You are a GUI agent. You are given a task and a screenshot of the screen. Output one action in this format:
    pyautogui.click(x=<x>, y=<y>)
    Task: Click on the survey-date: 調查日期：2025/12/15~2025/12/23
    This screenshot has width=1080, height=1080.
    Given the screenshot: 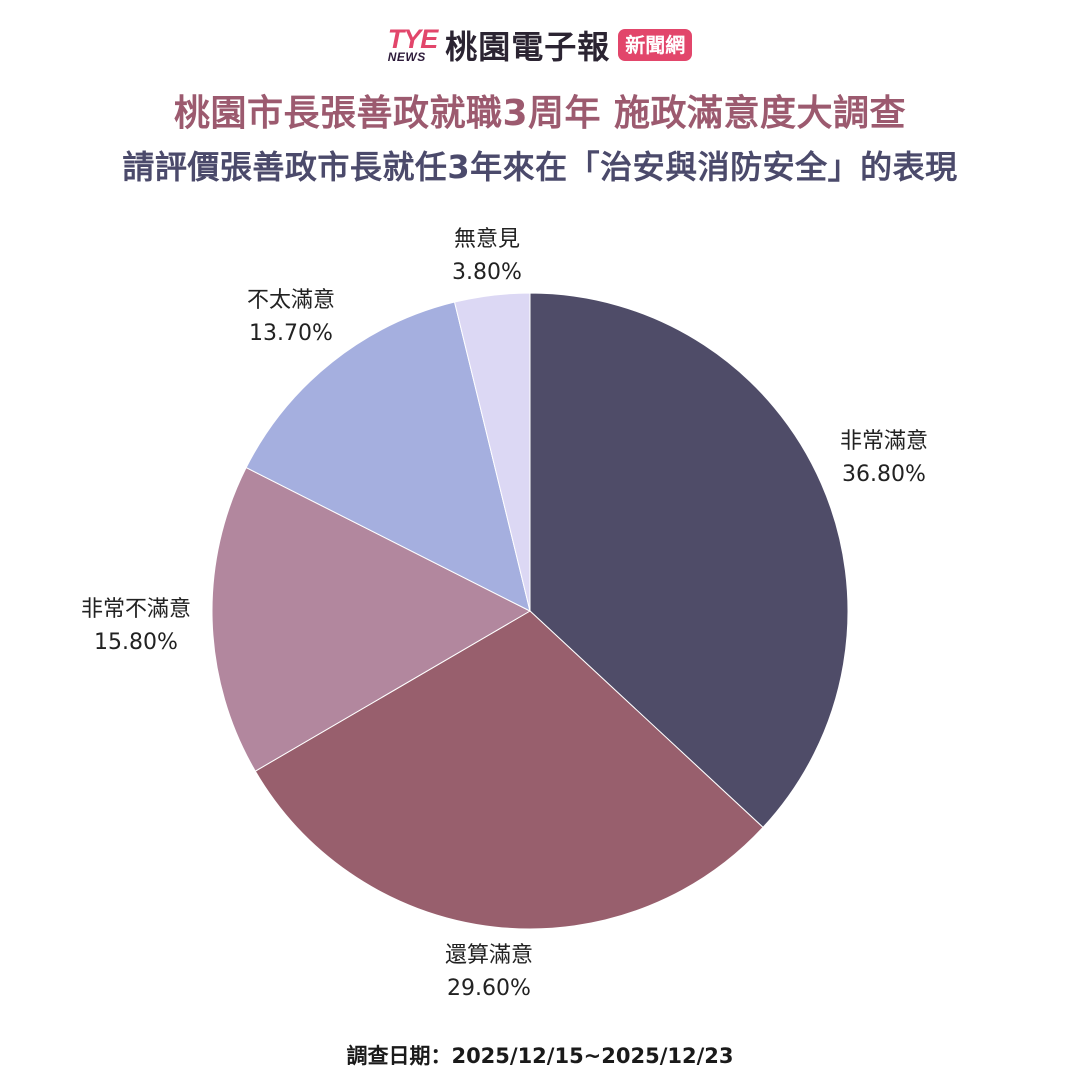 What is the action you would take?
    pyautogui.click(x=540, y=1056)
    